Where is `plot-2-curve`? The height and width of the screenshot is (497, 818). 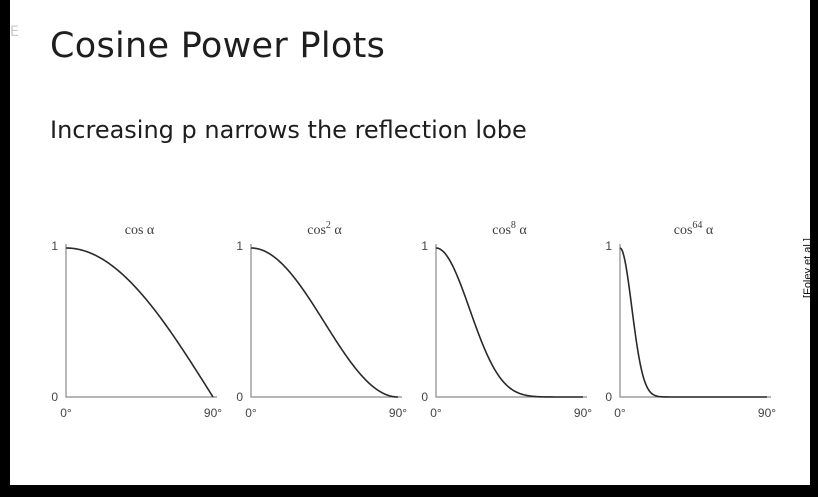 plot-2-curve is located at coordinates (324, 322).